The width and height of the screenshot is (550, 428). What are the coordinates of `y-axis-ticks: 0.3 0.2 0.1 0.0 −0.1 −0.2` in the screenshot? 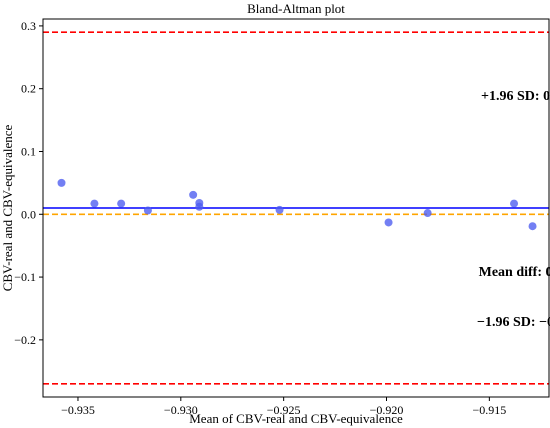 It's located at (28, 183).